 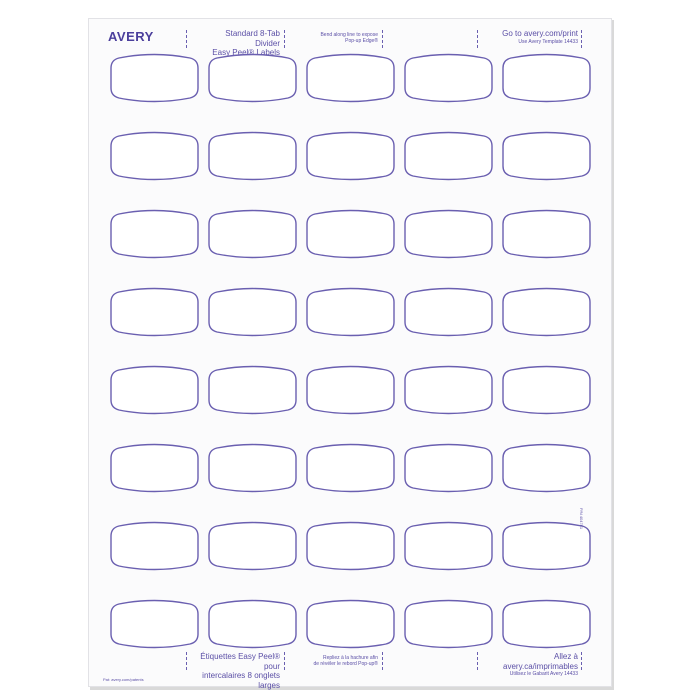 What do you see at coordinates (349, 35) in the screenshot?
I see `header-bend-line1: Bend along line to expose` at bounding box center [349, 35].